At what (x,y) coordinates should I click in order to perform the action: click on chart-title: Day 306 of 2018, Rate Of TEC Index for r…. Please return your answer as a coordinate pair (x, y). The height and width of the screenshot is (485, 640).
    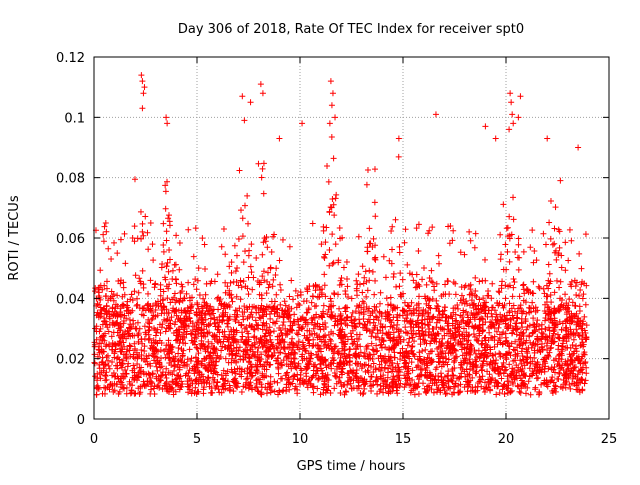
    Looking at the image, I should click on (351, 29).